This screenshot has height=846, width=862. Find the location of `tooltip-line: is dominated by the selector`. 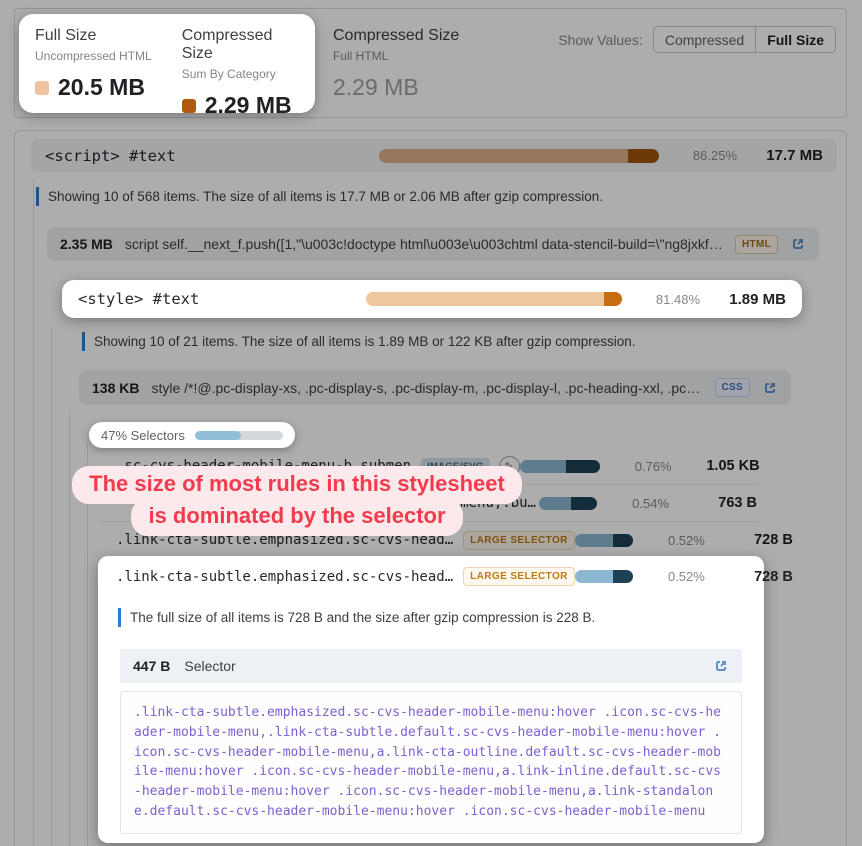

tooltip-line: is dominated by the selector is located at coordinates (297, 517).